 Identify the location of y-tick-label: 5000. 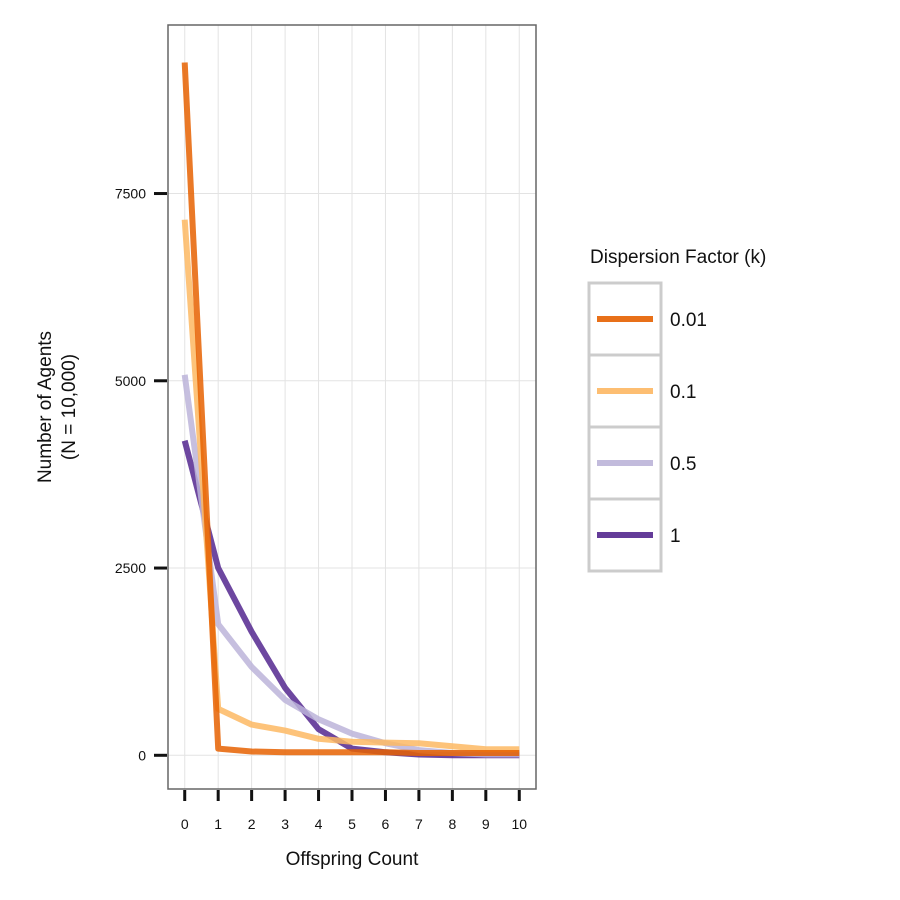
(130, 381).